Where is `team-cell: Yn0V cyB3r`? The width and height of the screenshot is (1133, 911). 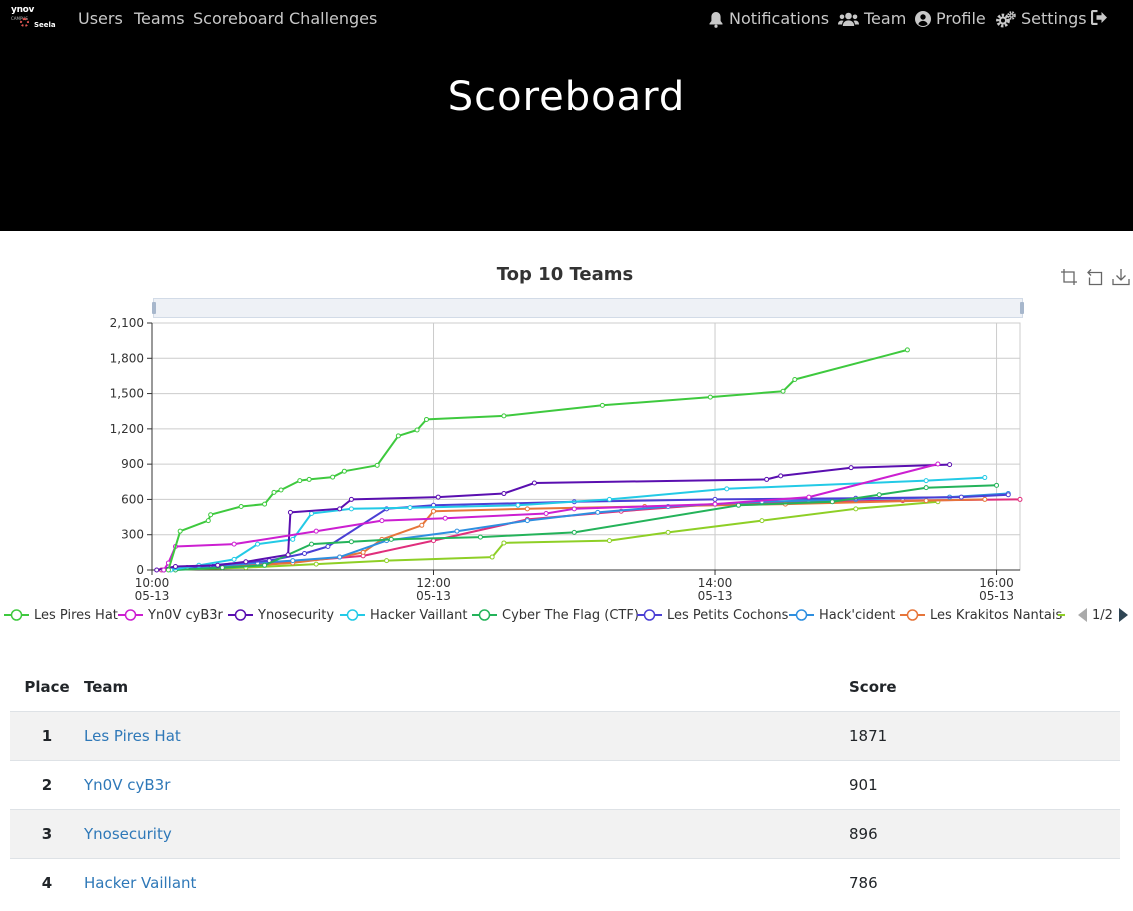
team-cell: Yn0V cyB3r is located at coordinates (466, 785).